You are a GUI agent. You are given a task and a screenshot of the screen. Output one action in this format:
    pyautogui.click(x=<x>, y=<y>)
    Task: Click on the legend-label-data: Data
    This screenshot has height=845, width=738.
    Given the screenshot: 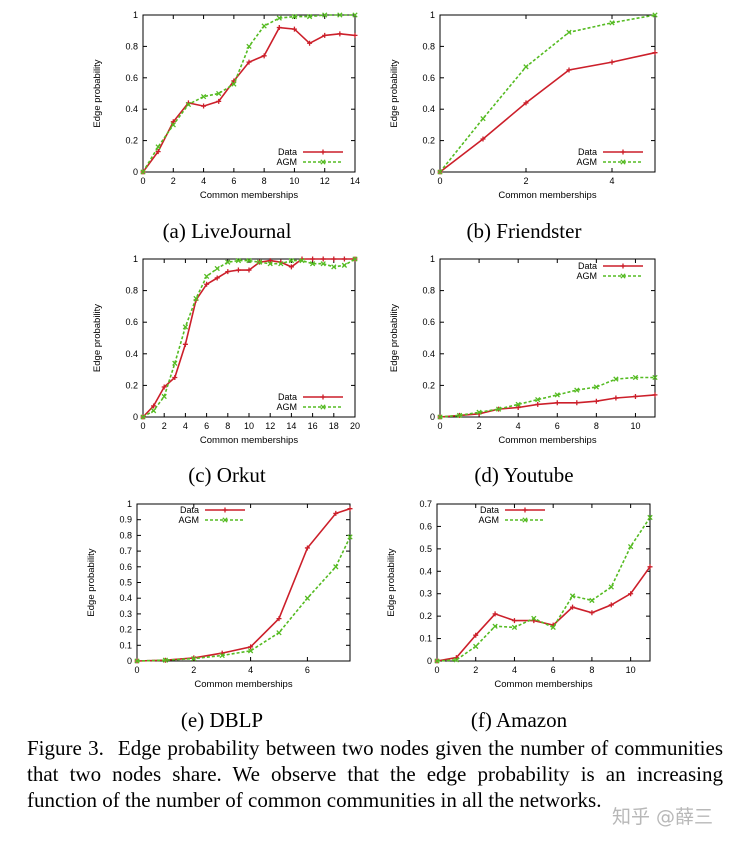 What is the action you would take?
    pyautogui.click(x=189, y=510)
    